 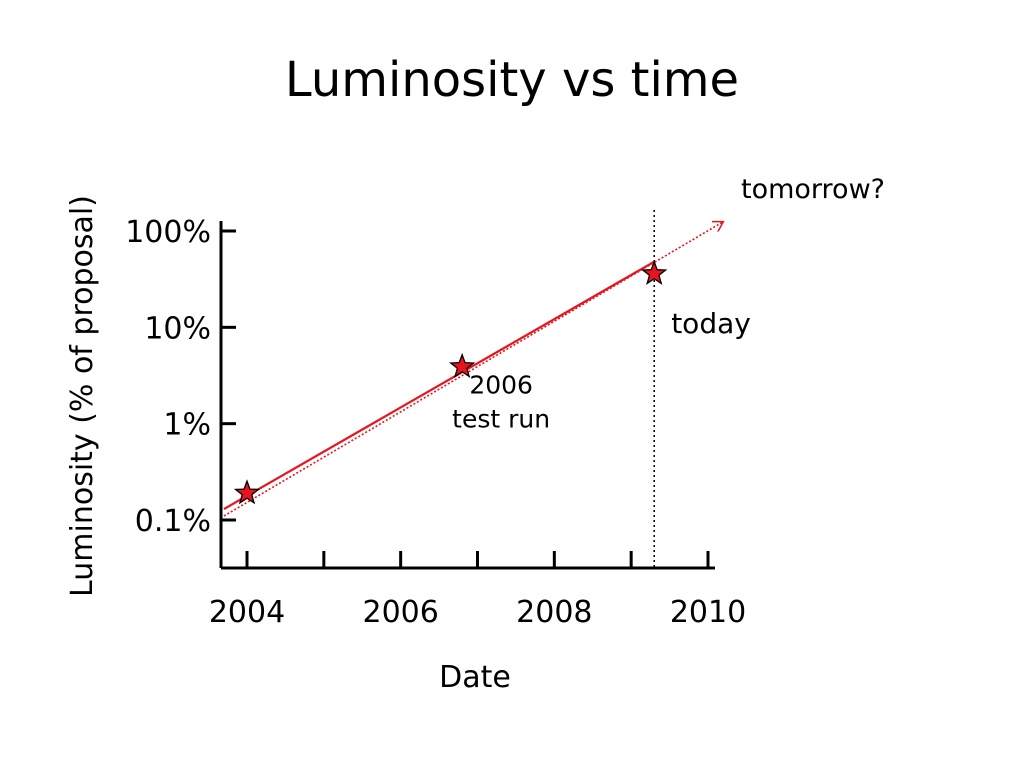 What do you see at coordinates (247, 612) in the screenshot?
I see `x-tick-label: 2004` at bounding box center [247, 612].